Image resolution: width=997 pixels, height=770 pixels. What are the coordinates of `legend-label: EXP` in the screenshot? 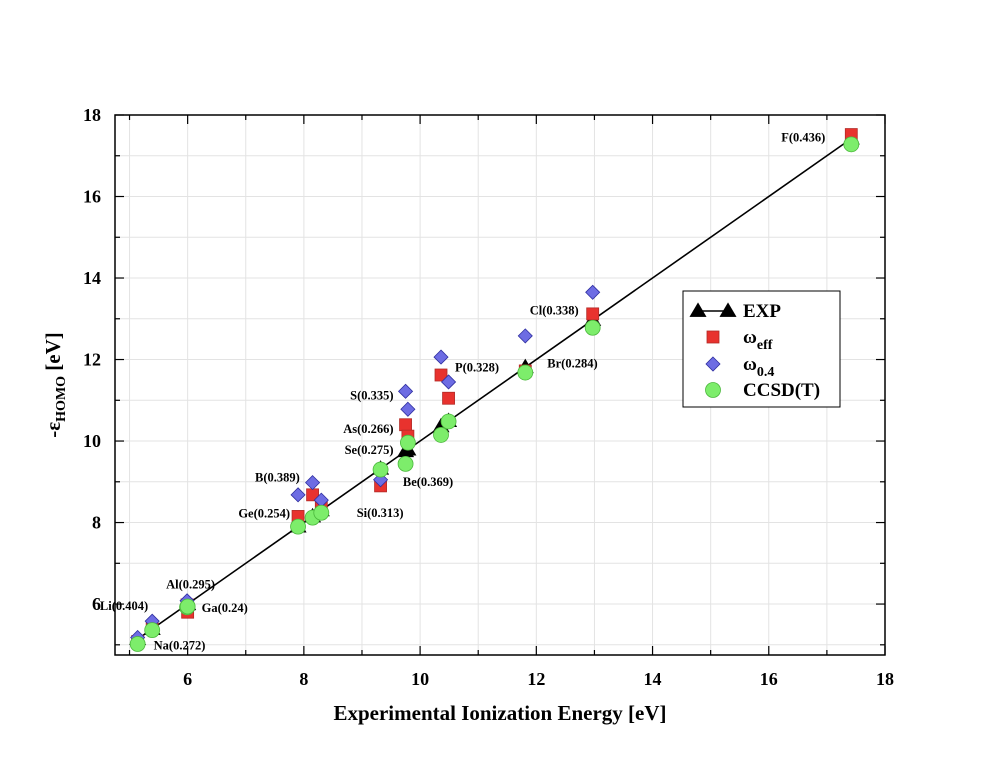 It's located at (762, 311).